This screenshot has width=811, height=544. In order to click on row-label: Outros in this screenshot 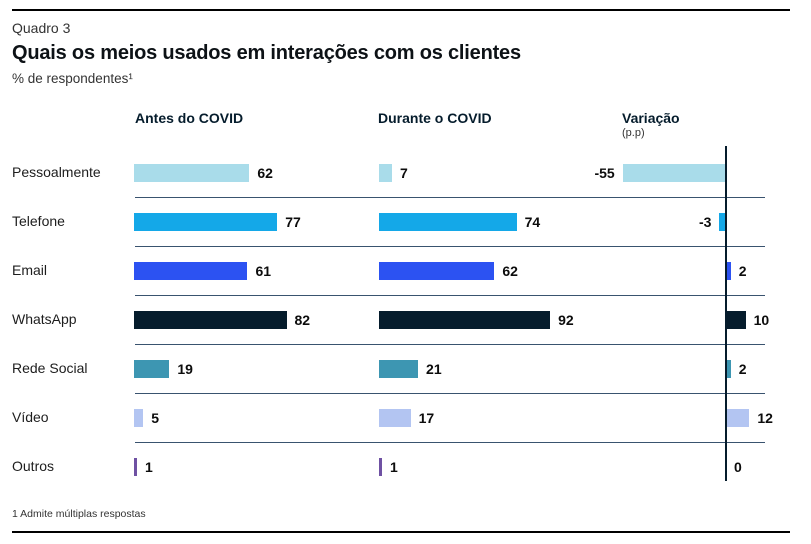, I will do `click(33, 465)`.